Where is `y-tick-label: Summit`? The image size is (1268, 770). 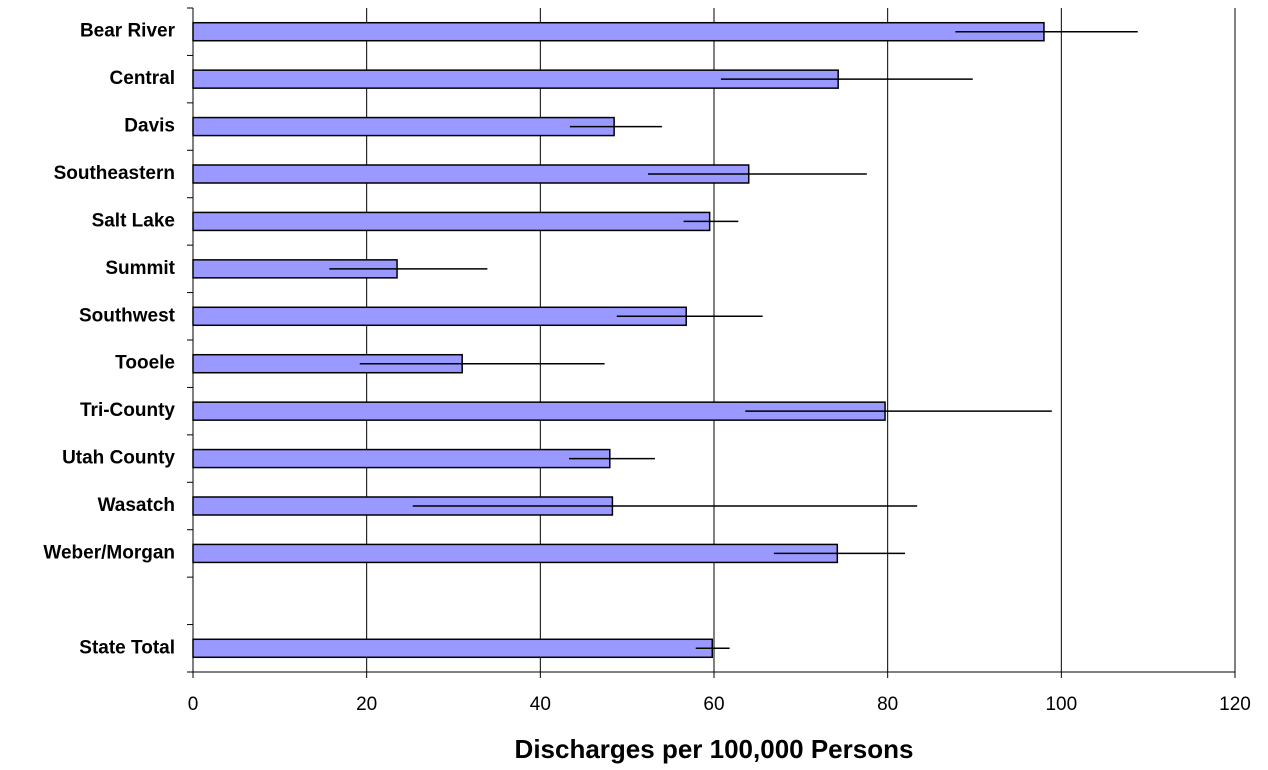 y-tick-label: Summit is located at coordinates (140, 268).